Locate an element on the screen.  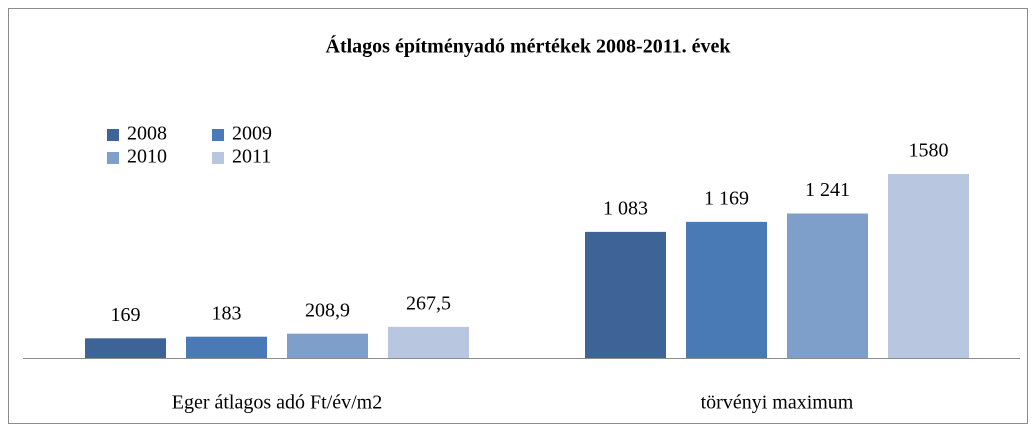
value-label: 1580 is located at coordinates (929, 151).